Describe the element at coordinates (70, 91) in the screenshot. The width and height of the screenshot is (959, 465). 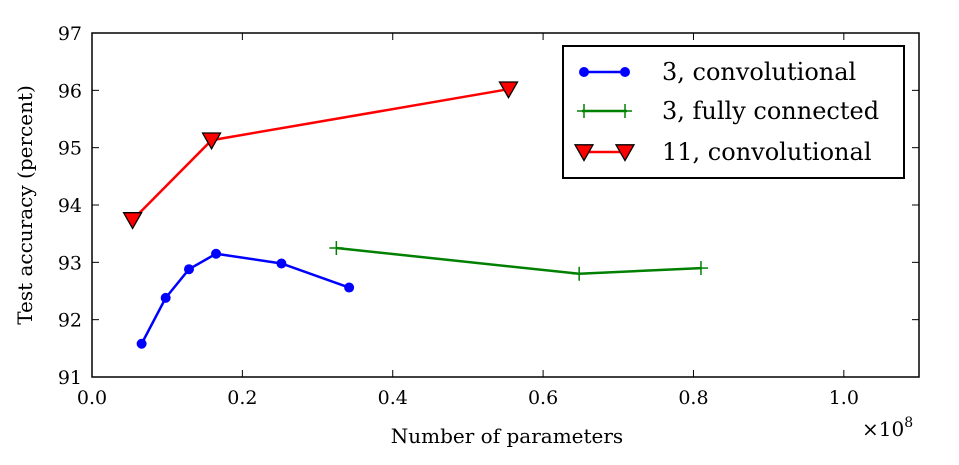
I see `y-tick-label: 96` at that location.